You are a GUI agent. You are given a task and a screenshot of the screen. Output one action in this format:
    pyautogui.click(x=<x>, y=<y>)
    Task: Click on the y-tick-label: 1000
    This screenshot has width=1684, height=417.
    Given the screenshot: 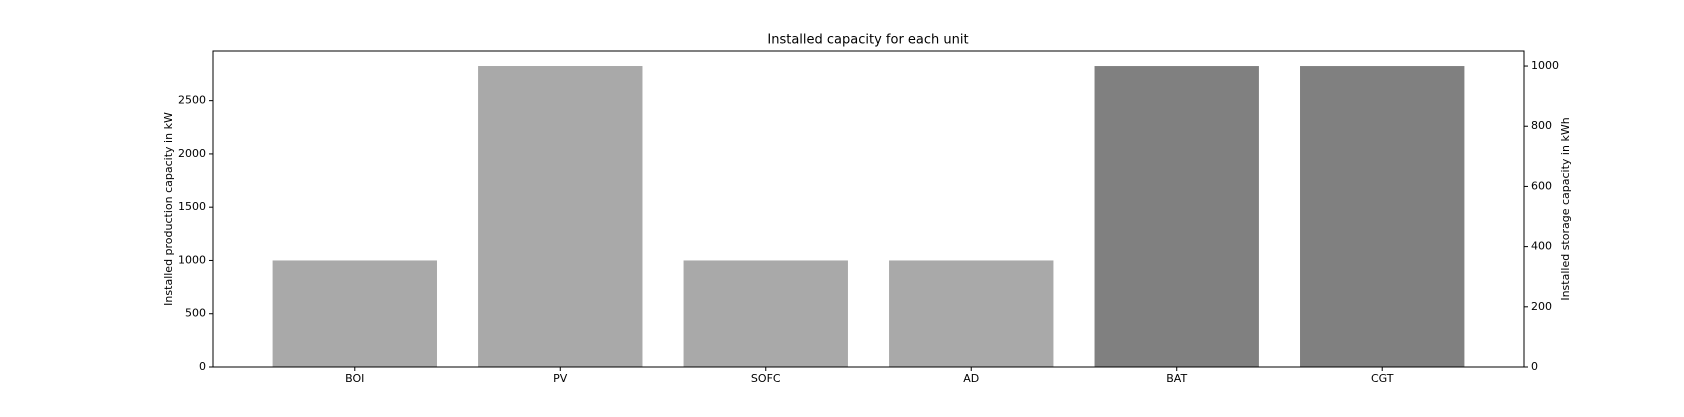 What is the action you would take?
    pyautogui.click(x=192, y=259)
    